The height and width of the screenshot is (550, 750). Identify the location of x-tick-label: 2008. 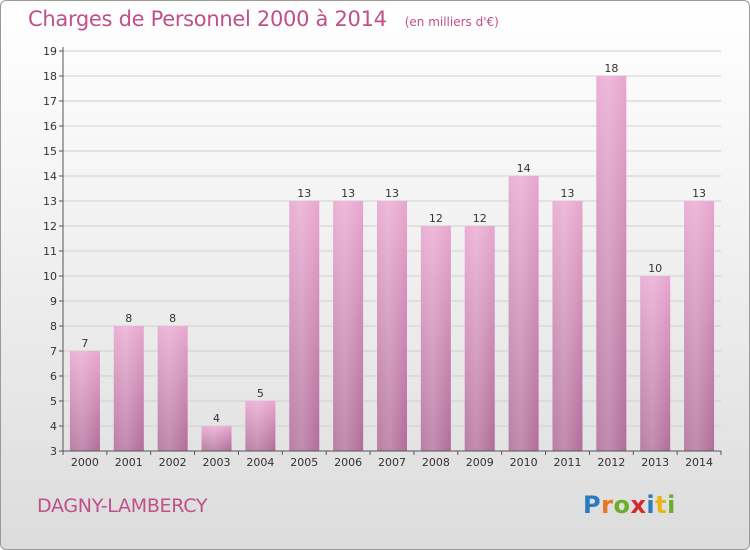
(436, 462).